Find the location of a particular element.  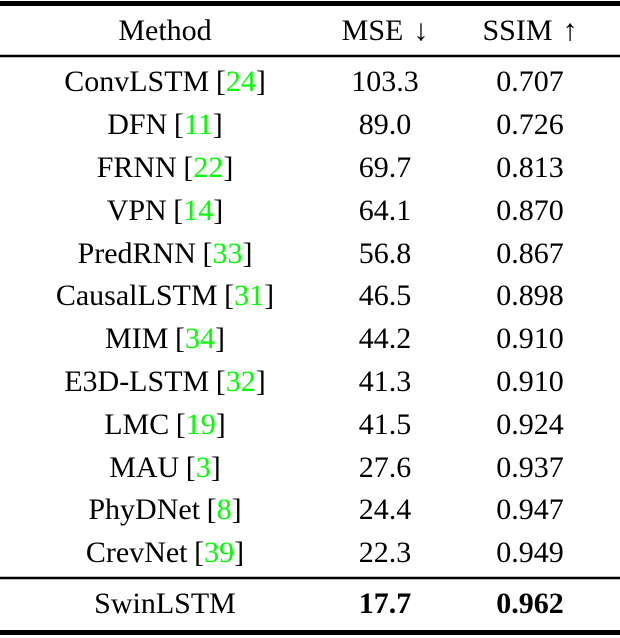

ssim-value: 0.924 is located at coordinates (530, 424).